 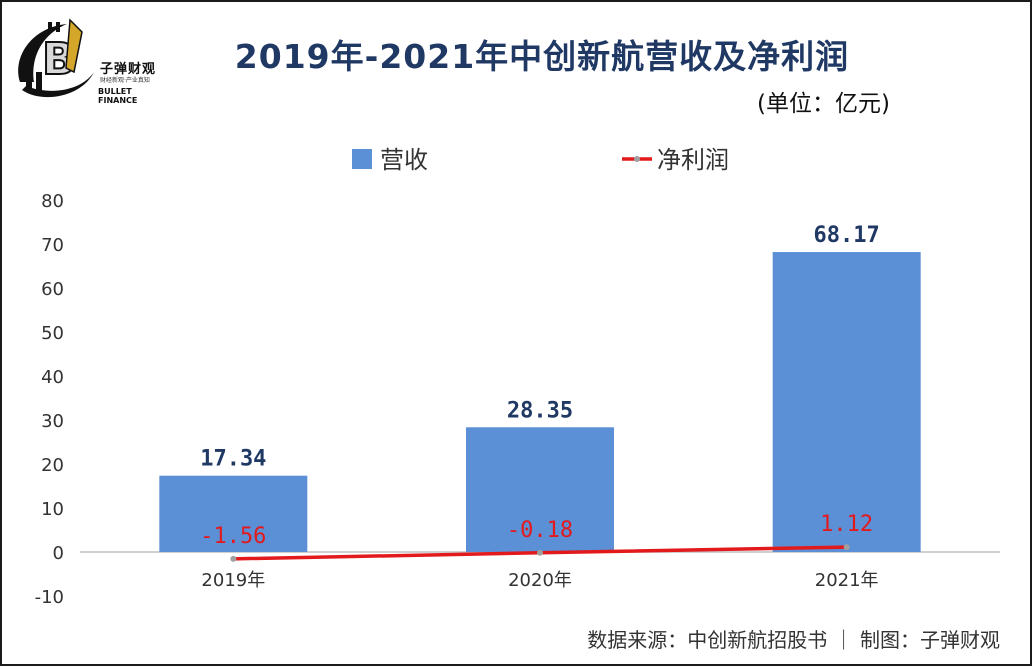 What do you see at coordinates (823, 104) in the screenshot?
I see `unit-label: (单位：亿元)` at bounding box center [823, 104].